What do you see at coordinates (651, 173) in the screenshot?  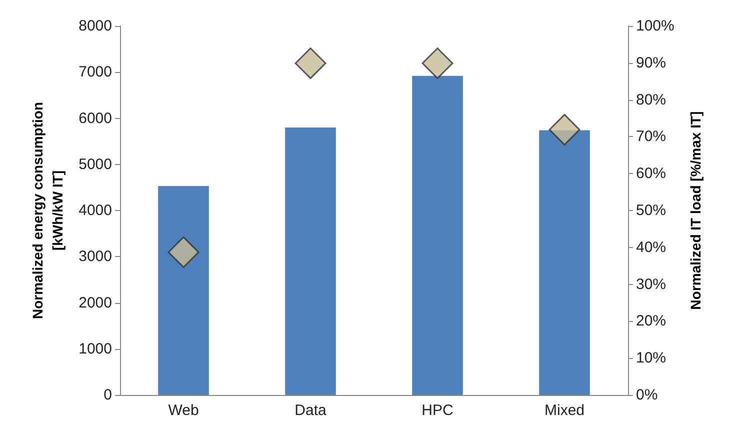 I see `y2-tick-label: 60%` at bounding box center [651, 173].